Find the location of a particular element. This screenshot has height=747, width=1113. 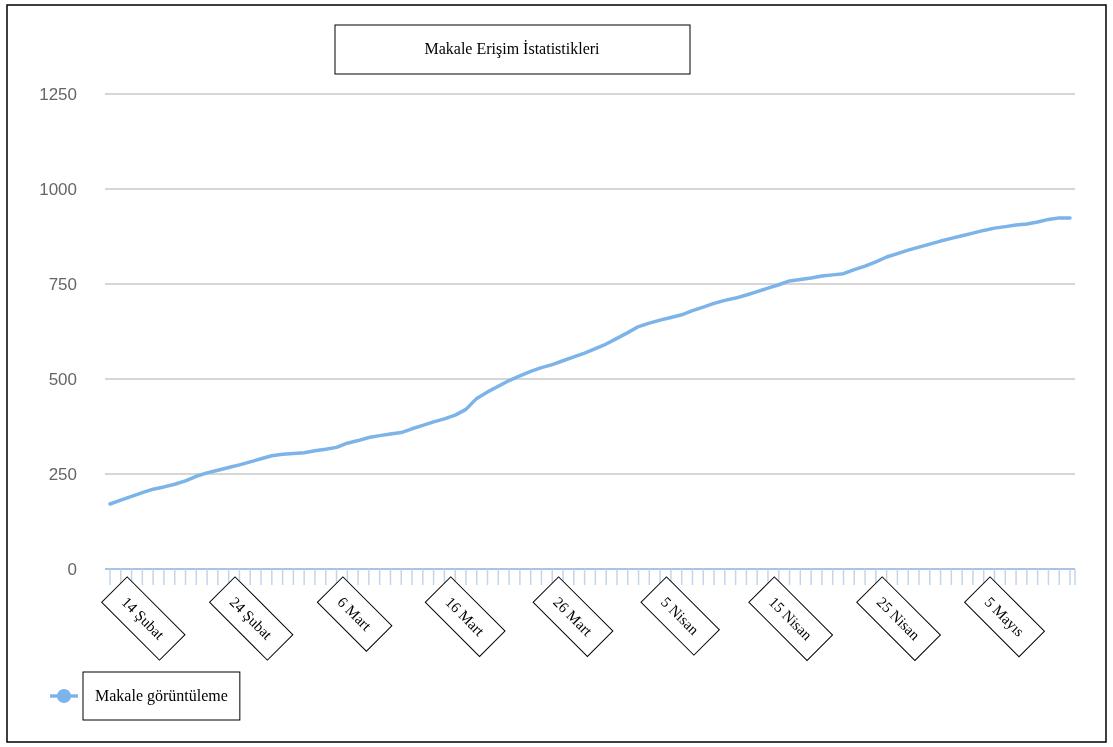

y-tick-label: 500 is located at coordinates (62, 379).